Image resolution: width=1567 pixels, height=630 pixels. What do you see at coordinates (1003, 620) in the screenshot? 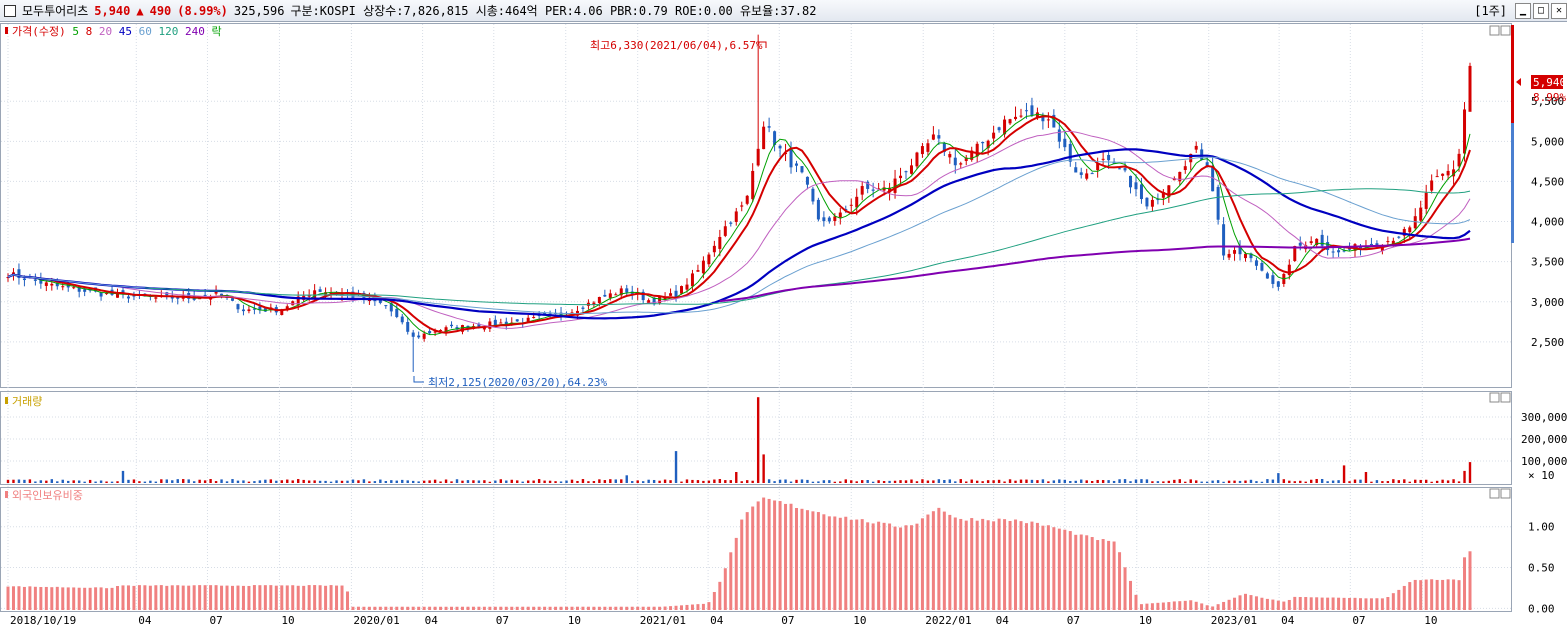
I see `x-tick-label: 04` at bounding box center [1003, 620].